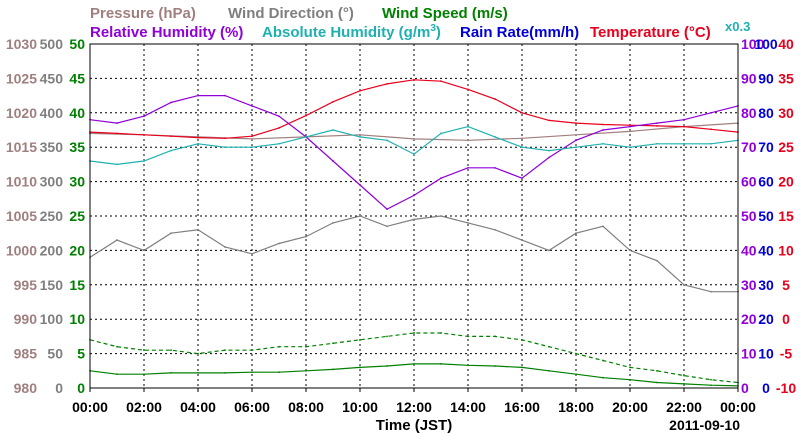 This screenshot has height=434, width=800. What do you see at coordinates (749, 319) in the screenshot?
I see `tick-relative-humidity: 20` at bounding box center [749, 319].